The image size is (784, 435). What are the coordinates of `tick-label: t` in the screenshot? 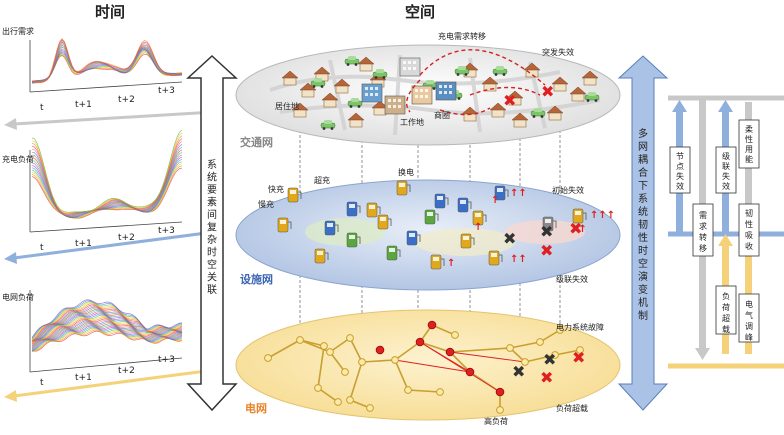 It's located at (42, 248).